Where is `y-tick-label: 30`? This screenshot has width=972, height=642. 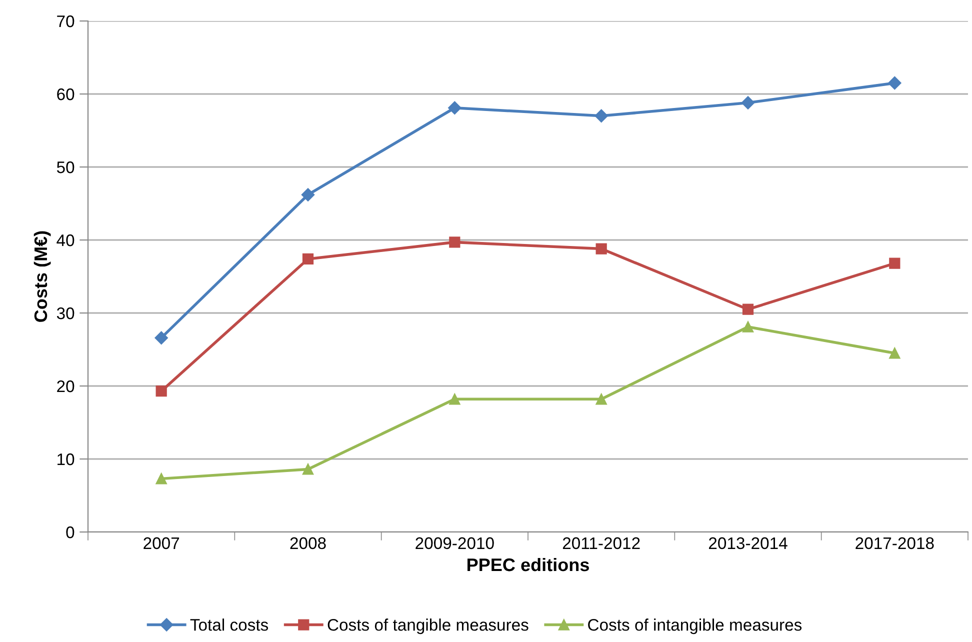 y-tick-label: 30 is located at coordinates (65, 313).